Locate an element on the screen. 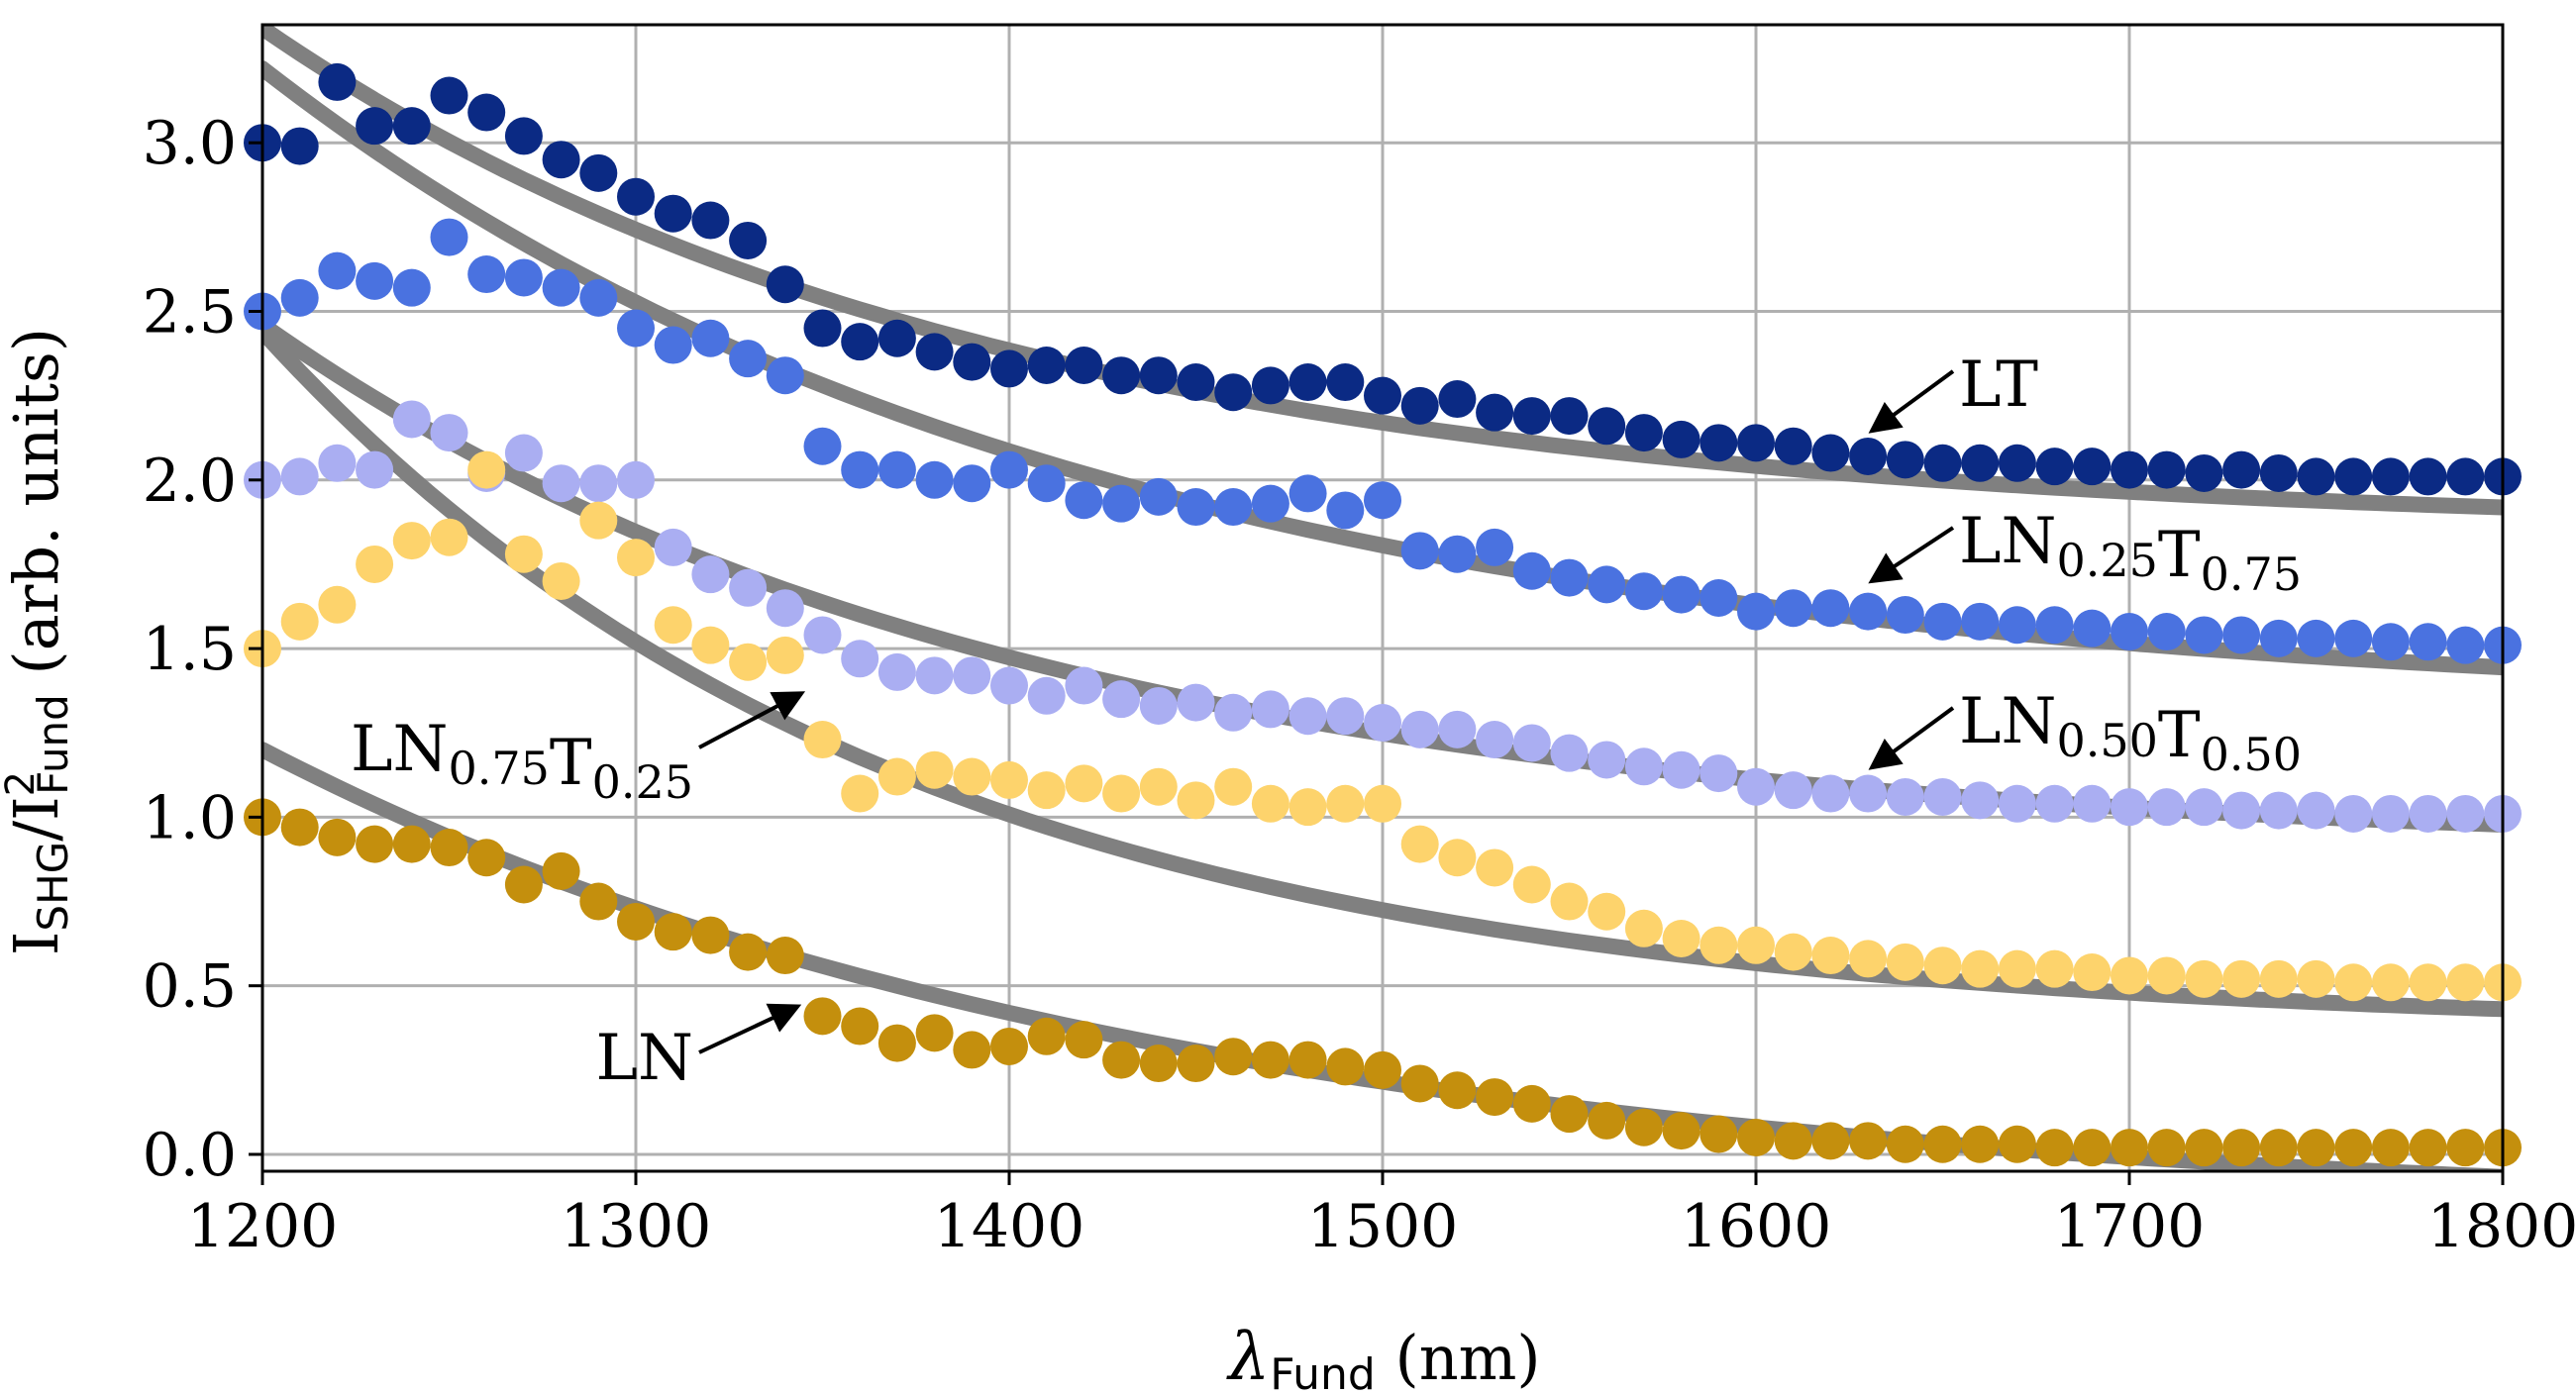 The width and height of the screenshot is (2576, 1394). x-axis-title: λFund (nm) is located at coordinates (1382, 1356).